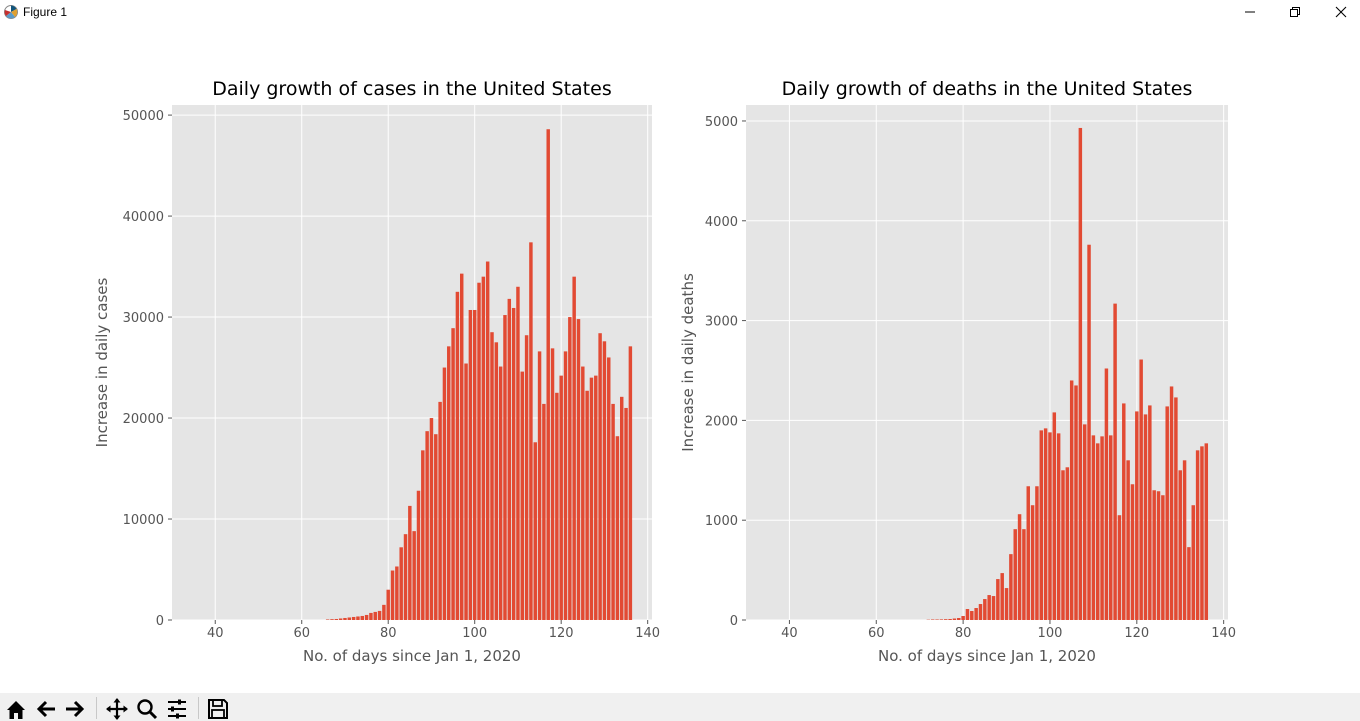  What do you see at coordinates (218, 709) in the screenshot?
I see `save-button` at bounding box center [218, 709].